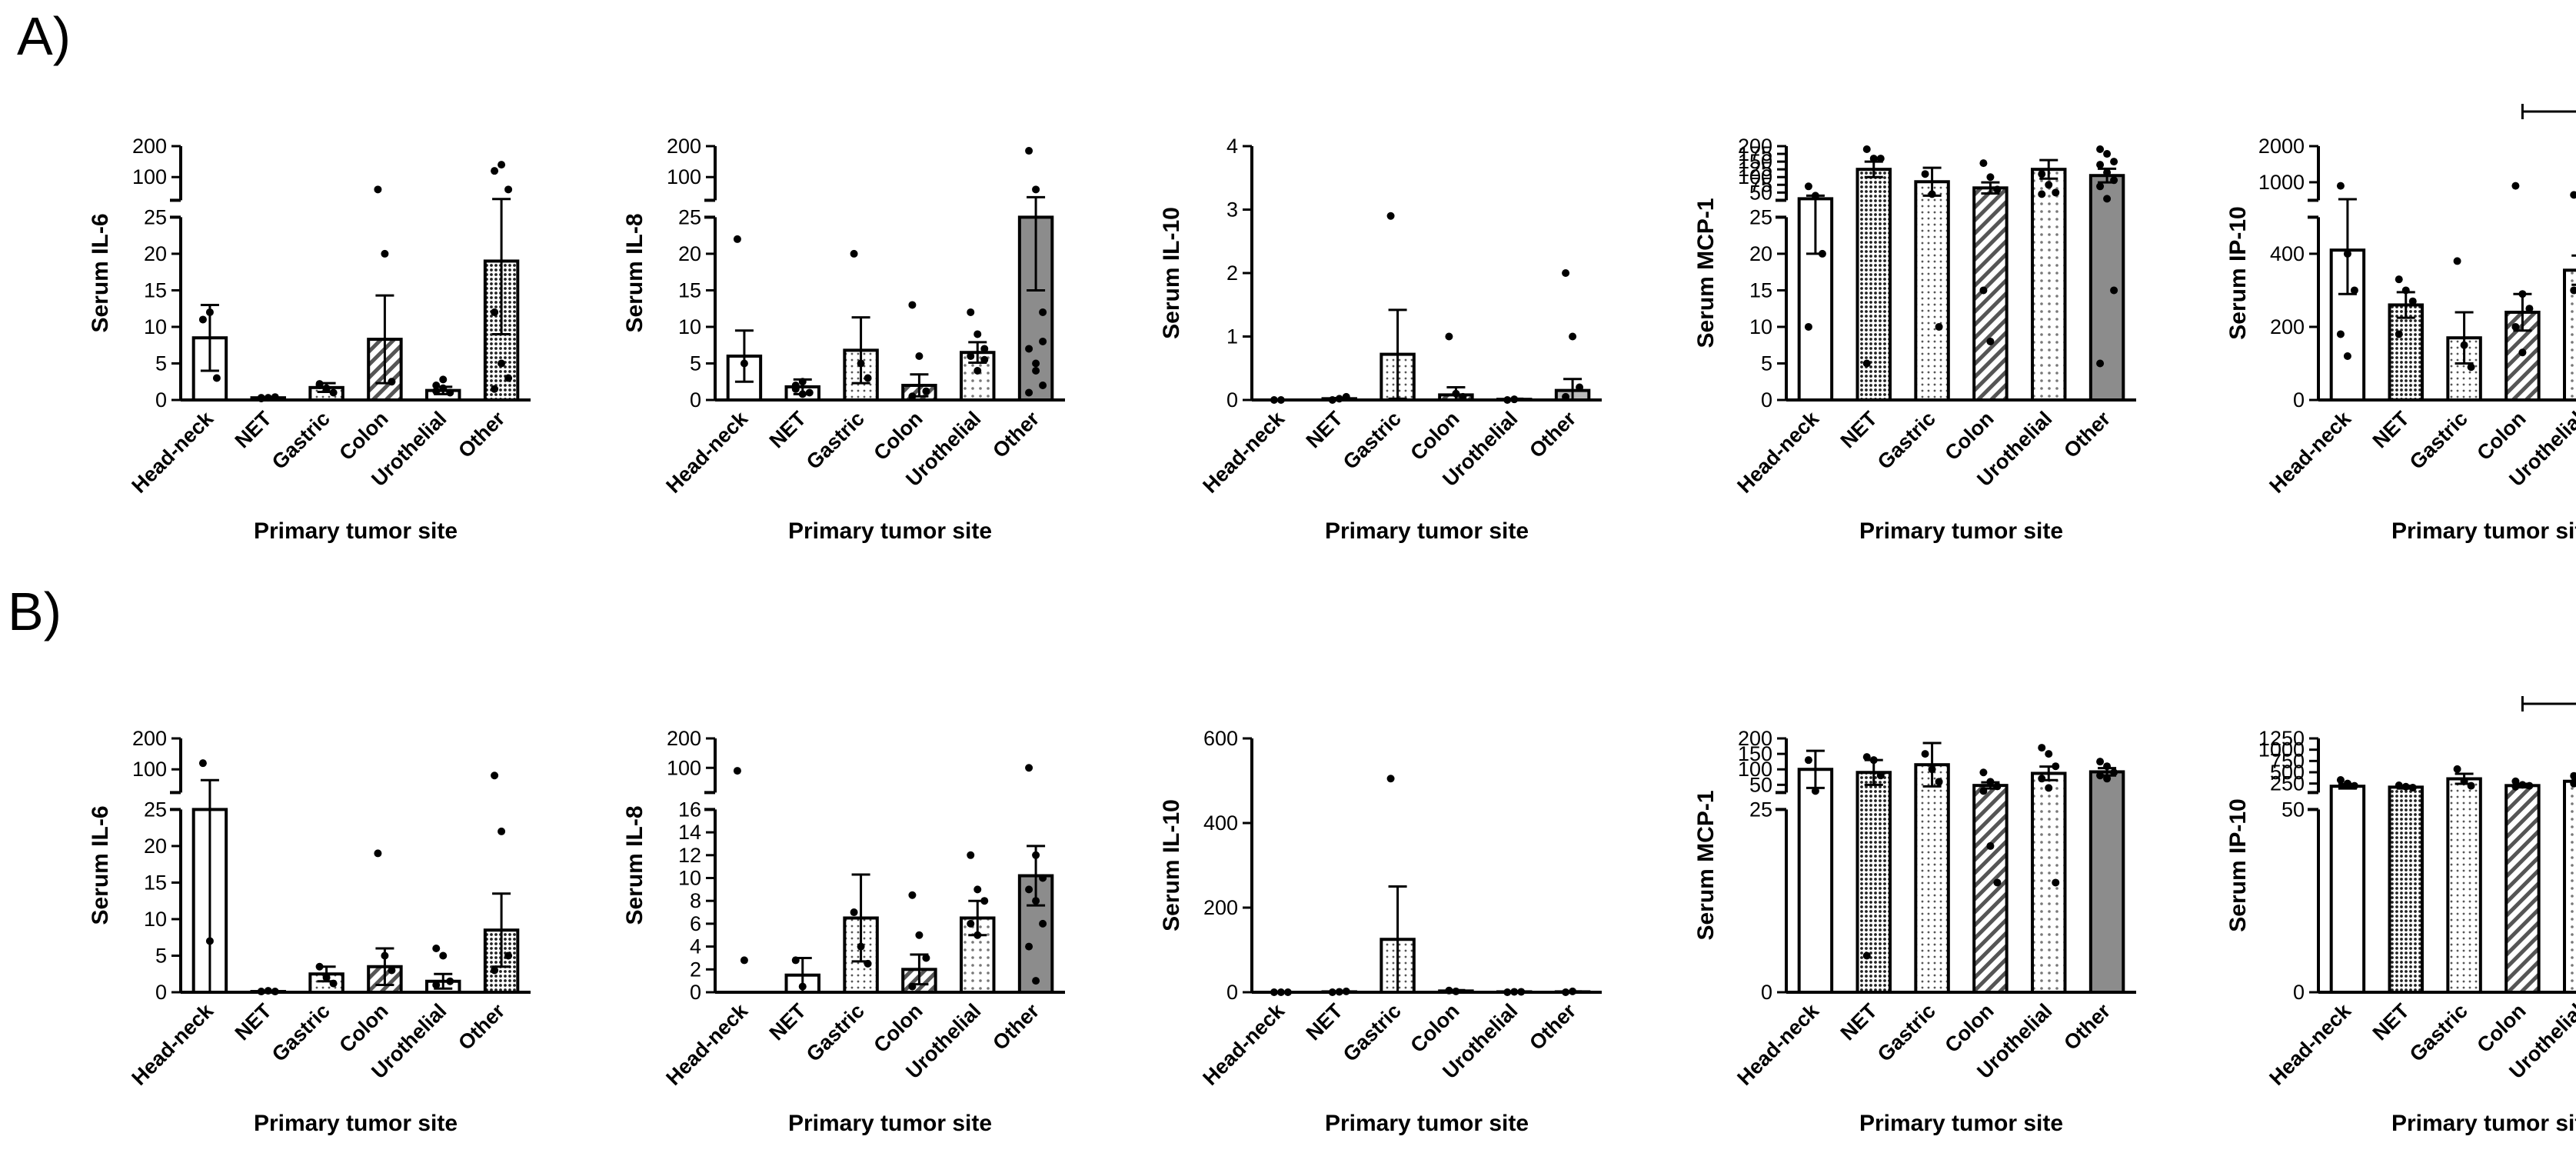 The image size is (2576, 1153). Describe the element at coordinates (1761, 290) in the screenshot. I see `y-tick-label: 15` at that location.